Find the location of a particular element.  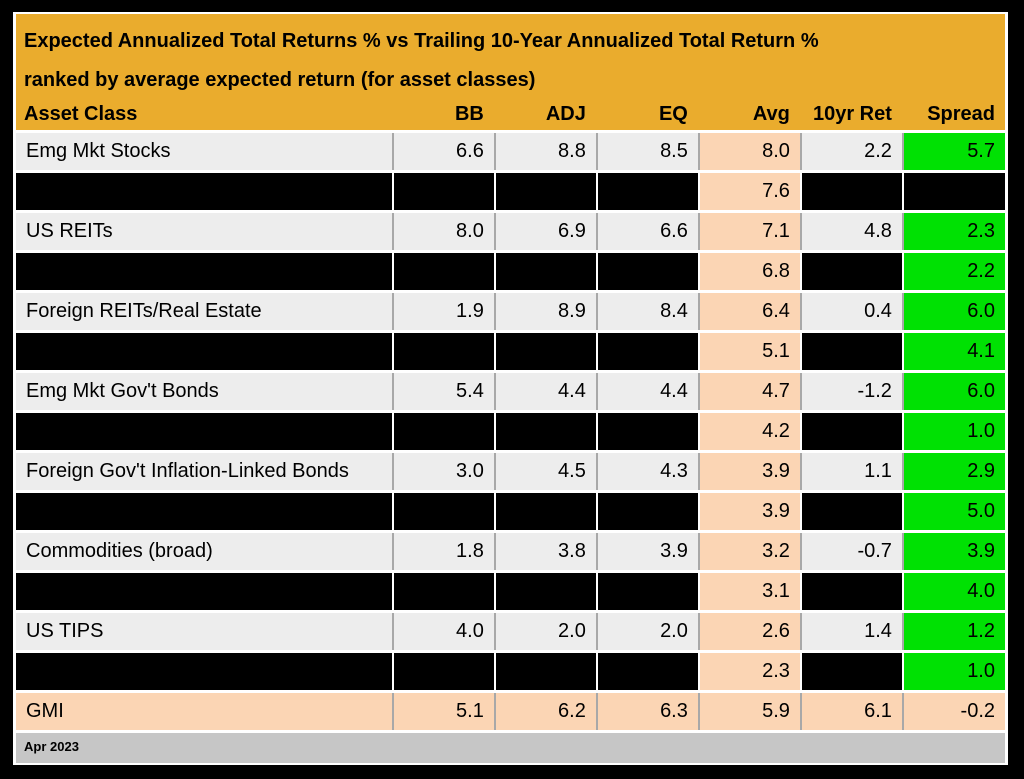

avg-value-cell: 5.1 is located at coordinates (750, 352).